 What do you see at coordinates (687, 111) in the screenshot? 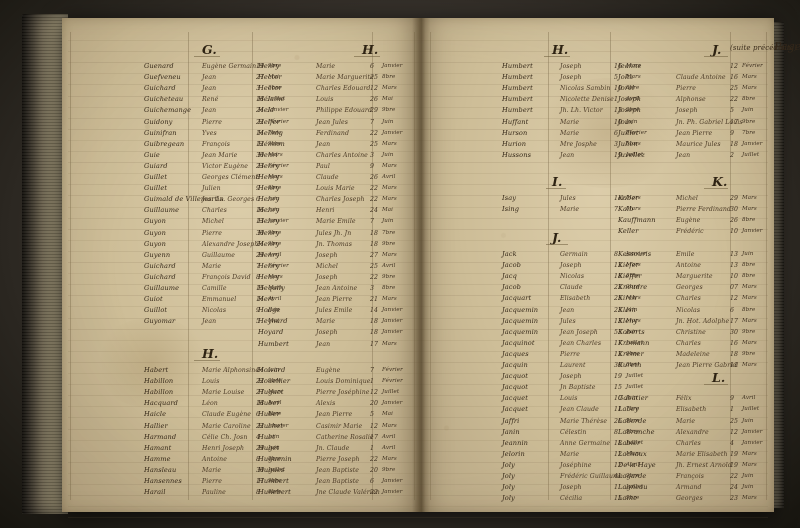
I see `entry-firstname: Joseph` at bounding box center [687, 111].